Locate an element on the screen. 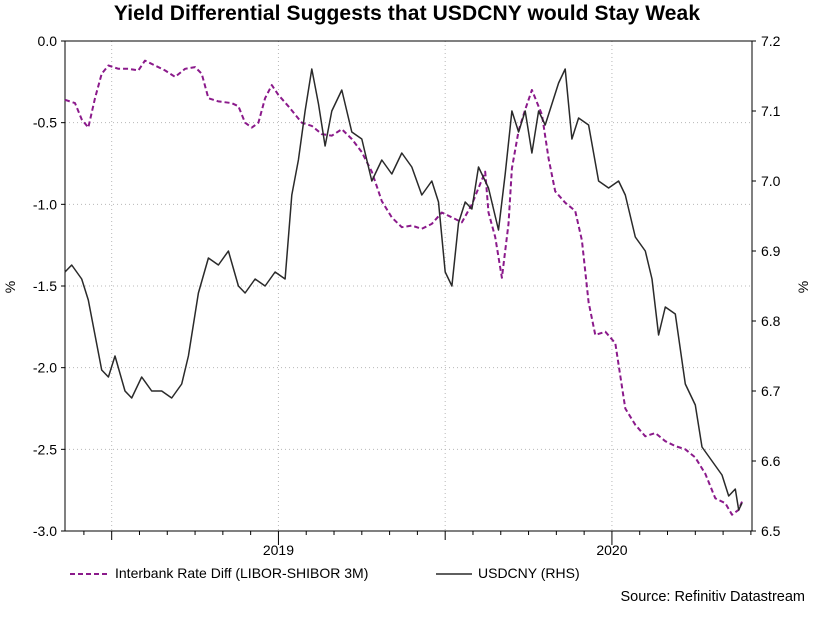  x-tick-label: 2019 is located at coordinates (278, 550).